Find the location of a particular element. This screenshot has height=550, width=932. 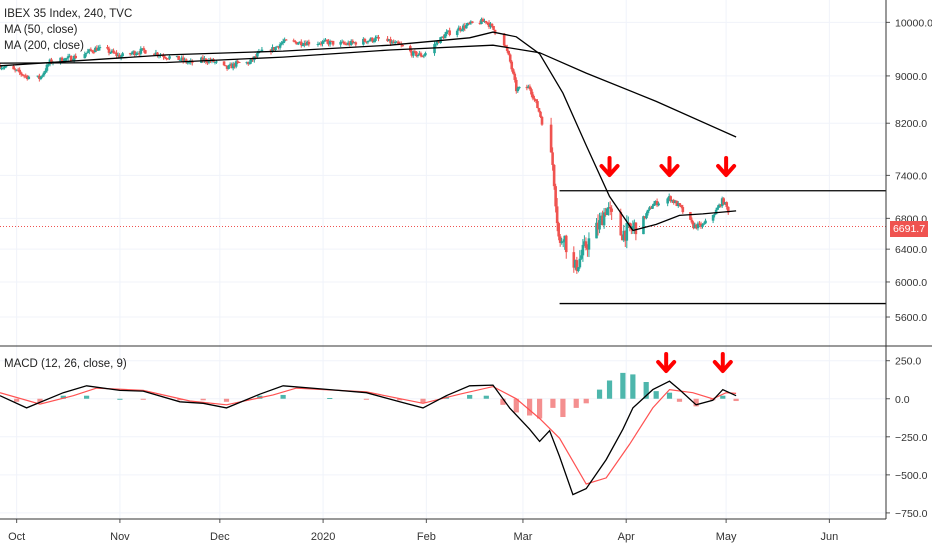

price-arrow-icon is located at coordinates (669, 170).